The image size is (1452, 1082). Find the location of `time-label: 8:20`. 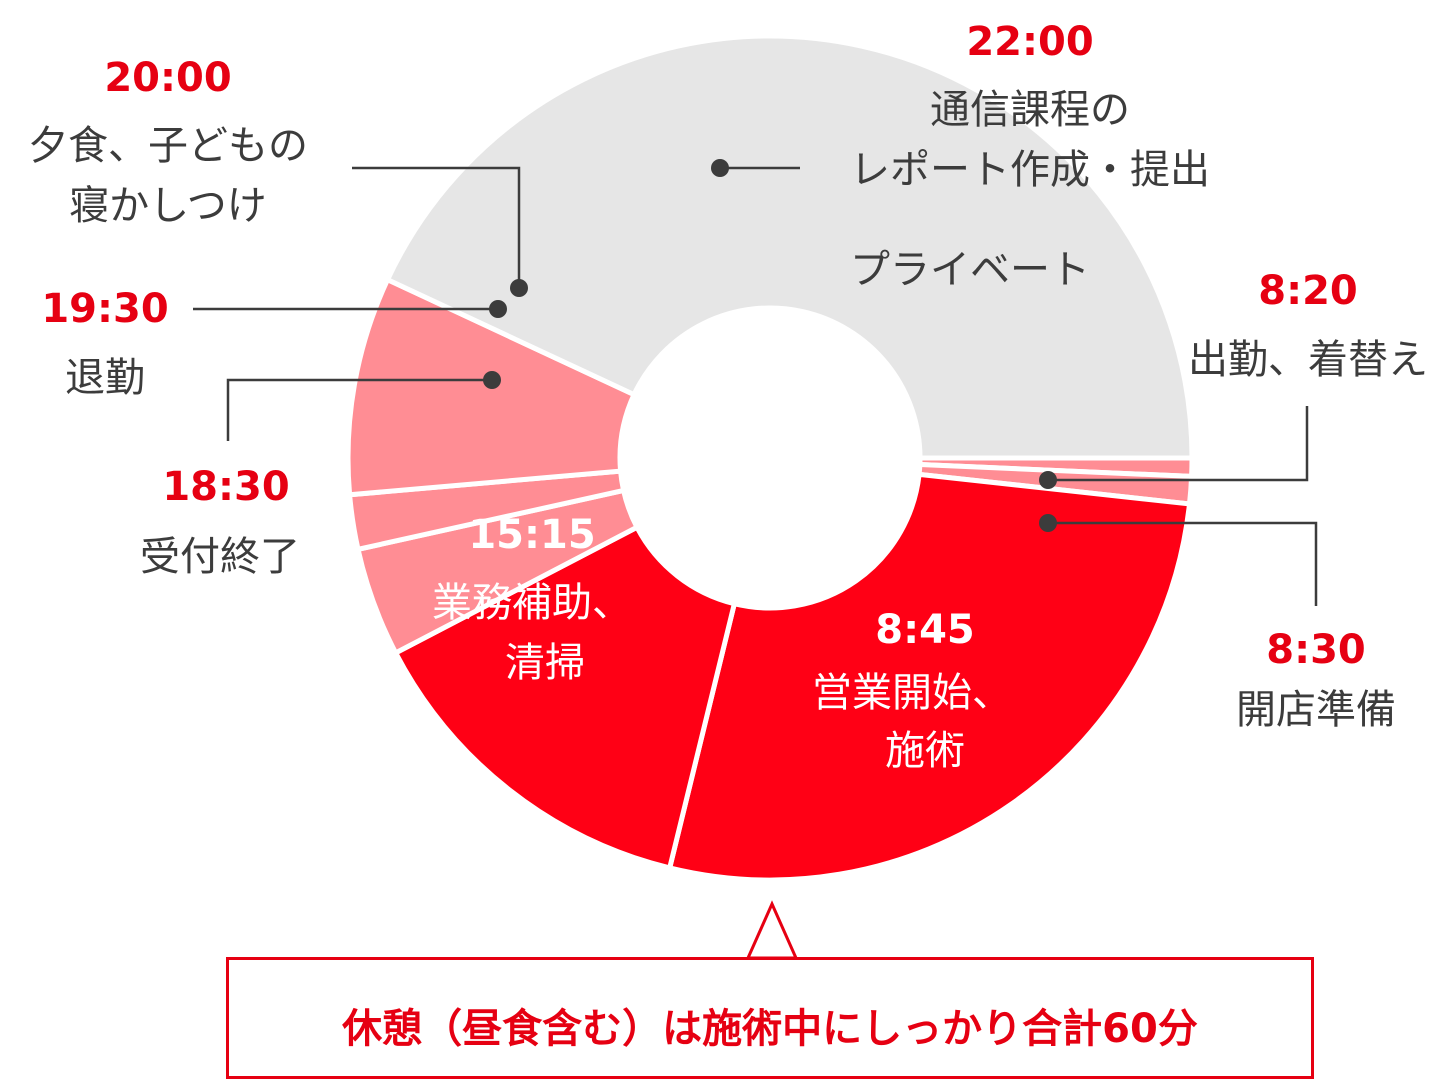

time-label: 8:20 is located at coordinates (1308, 291).